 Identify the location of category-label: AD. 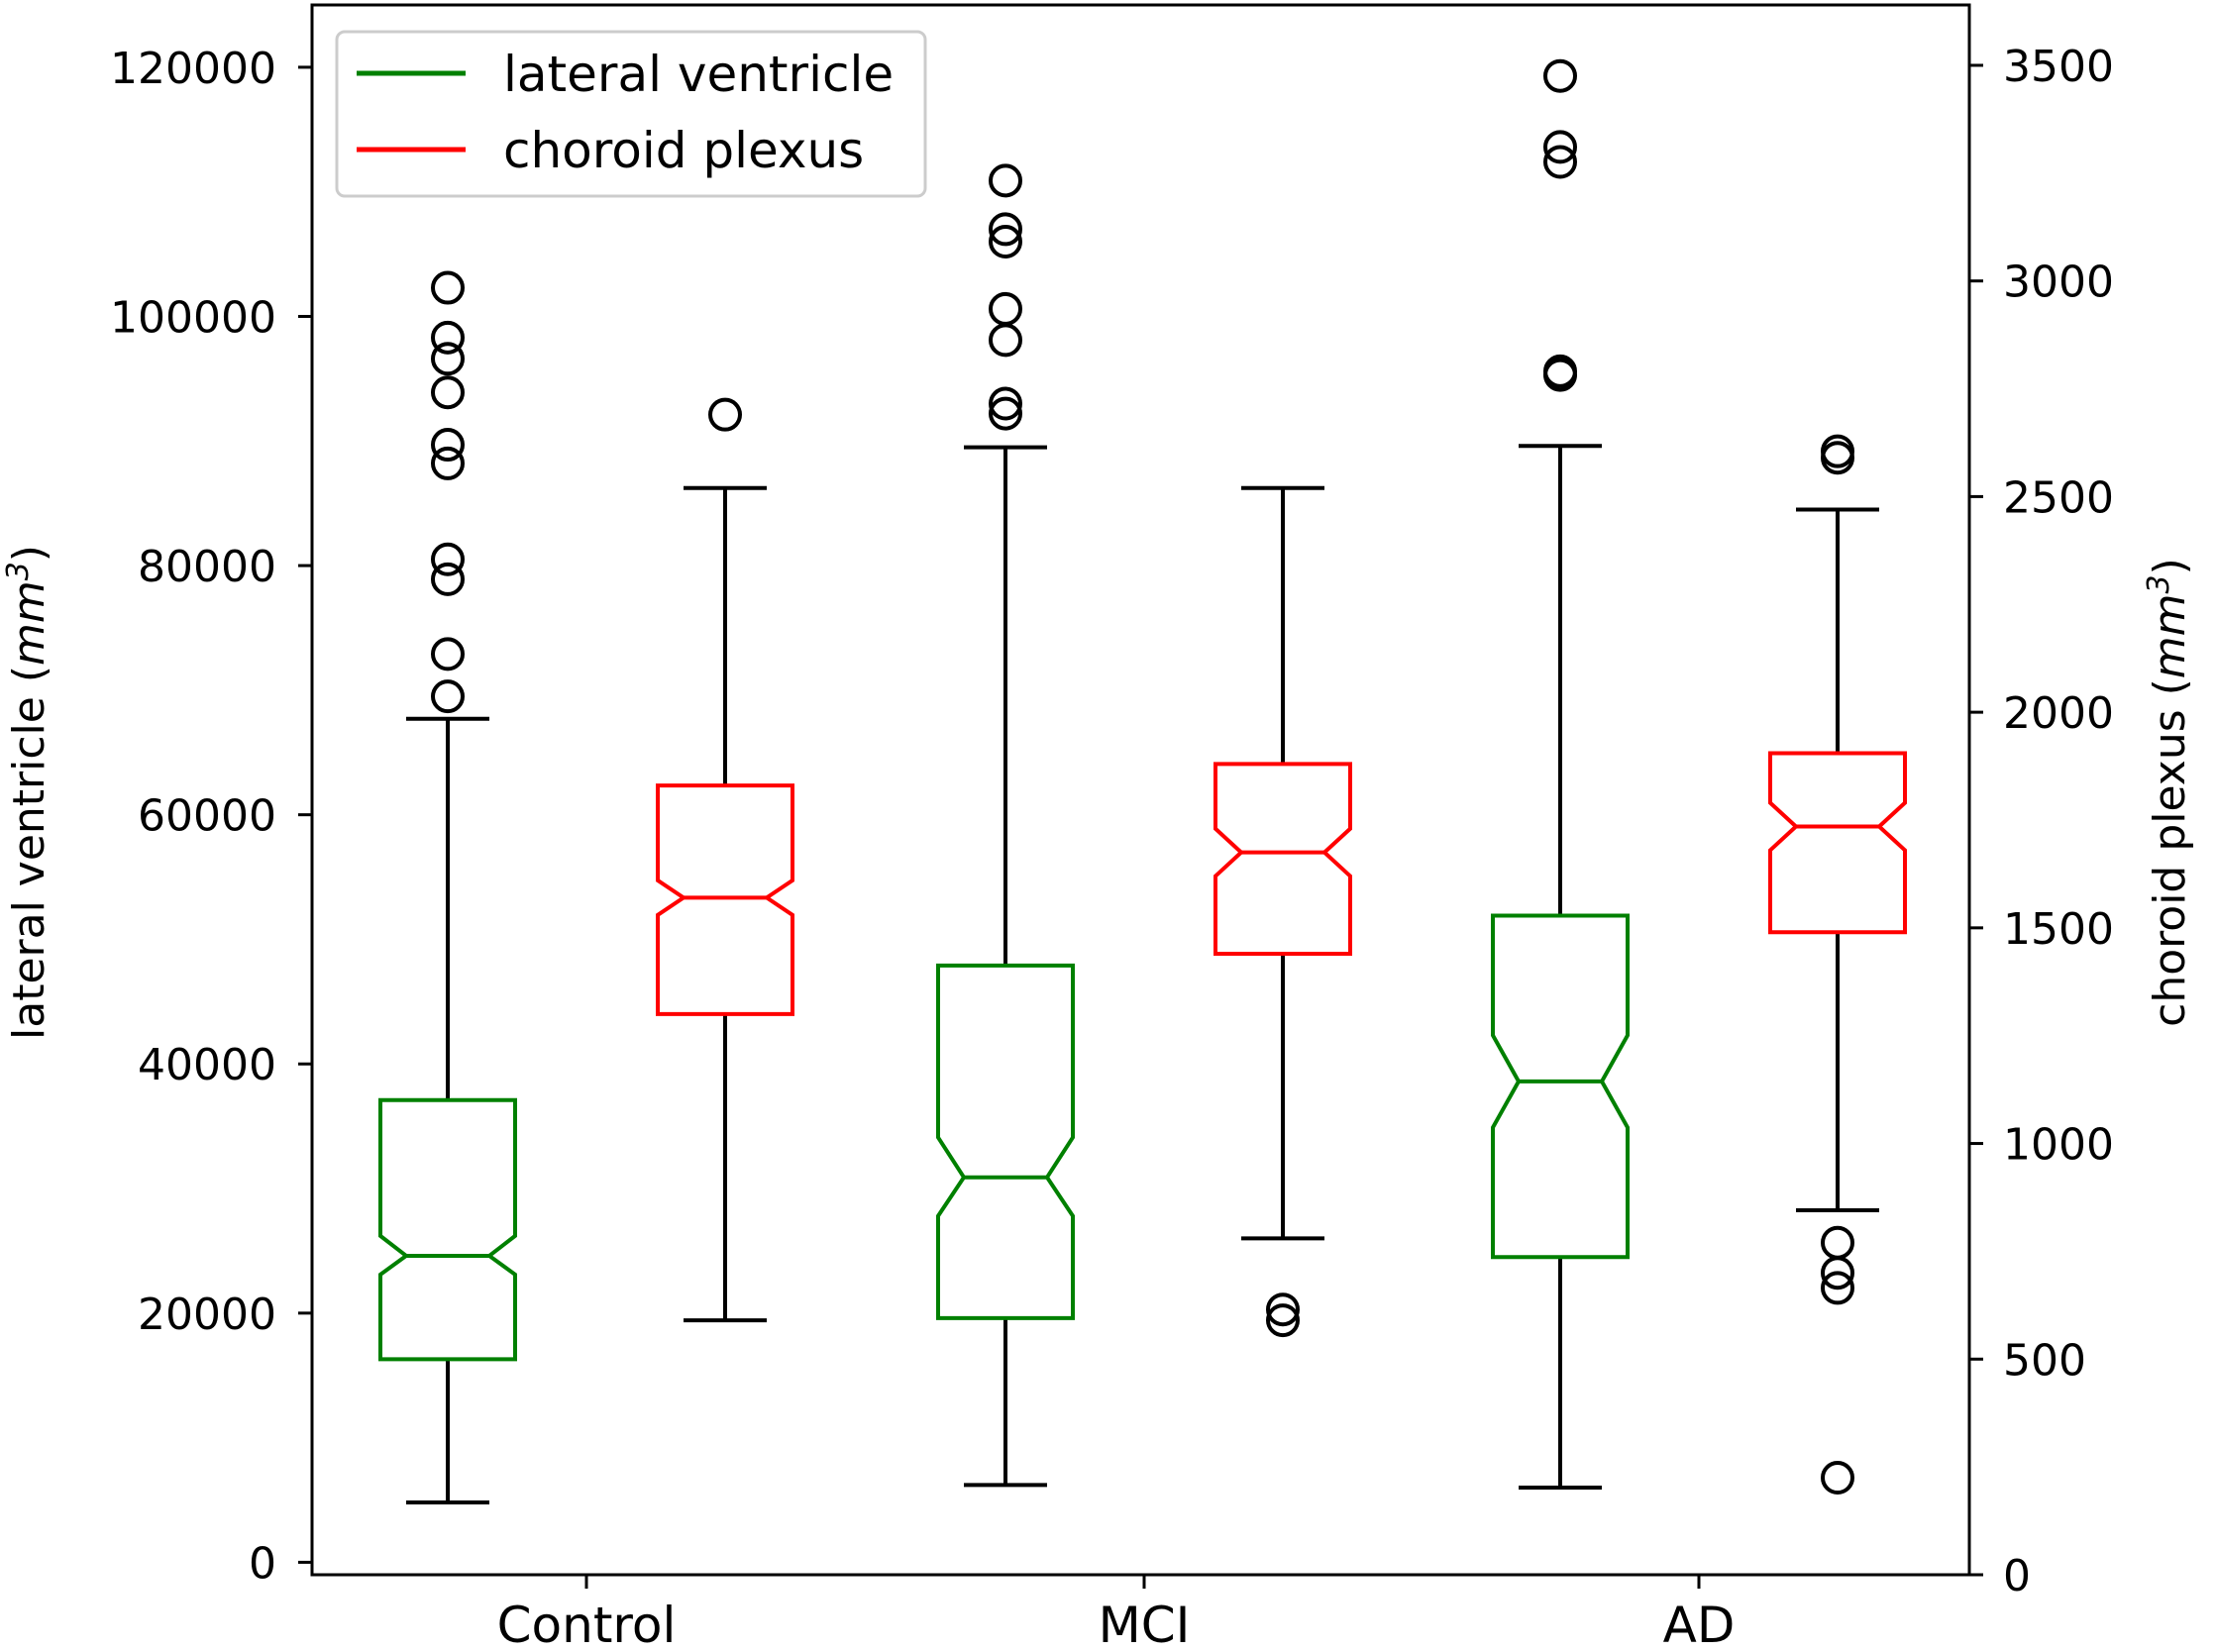
(1699, 1624).